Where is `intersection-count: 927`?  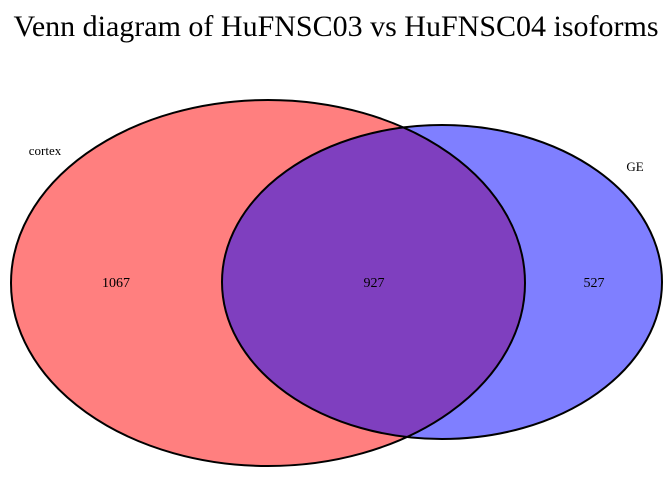
intersection-count: 927 is located at coordinates (374, 283).